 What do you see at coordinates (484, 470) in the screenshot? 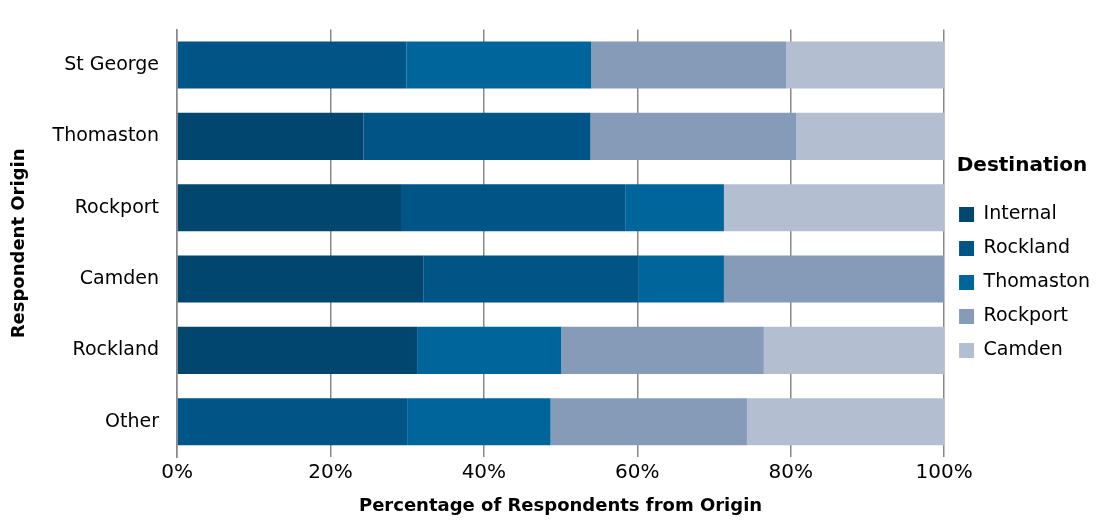
I see `x-tick-label: 40%` at bounding box center [484, 470].